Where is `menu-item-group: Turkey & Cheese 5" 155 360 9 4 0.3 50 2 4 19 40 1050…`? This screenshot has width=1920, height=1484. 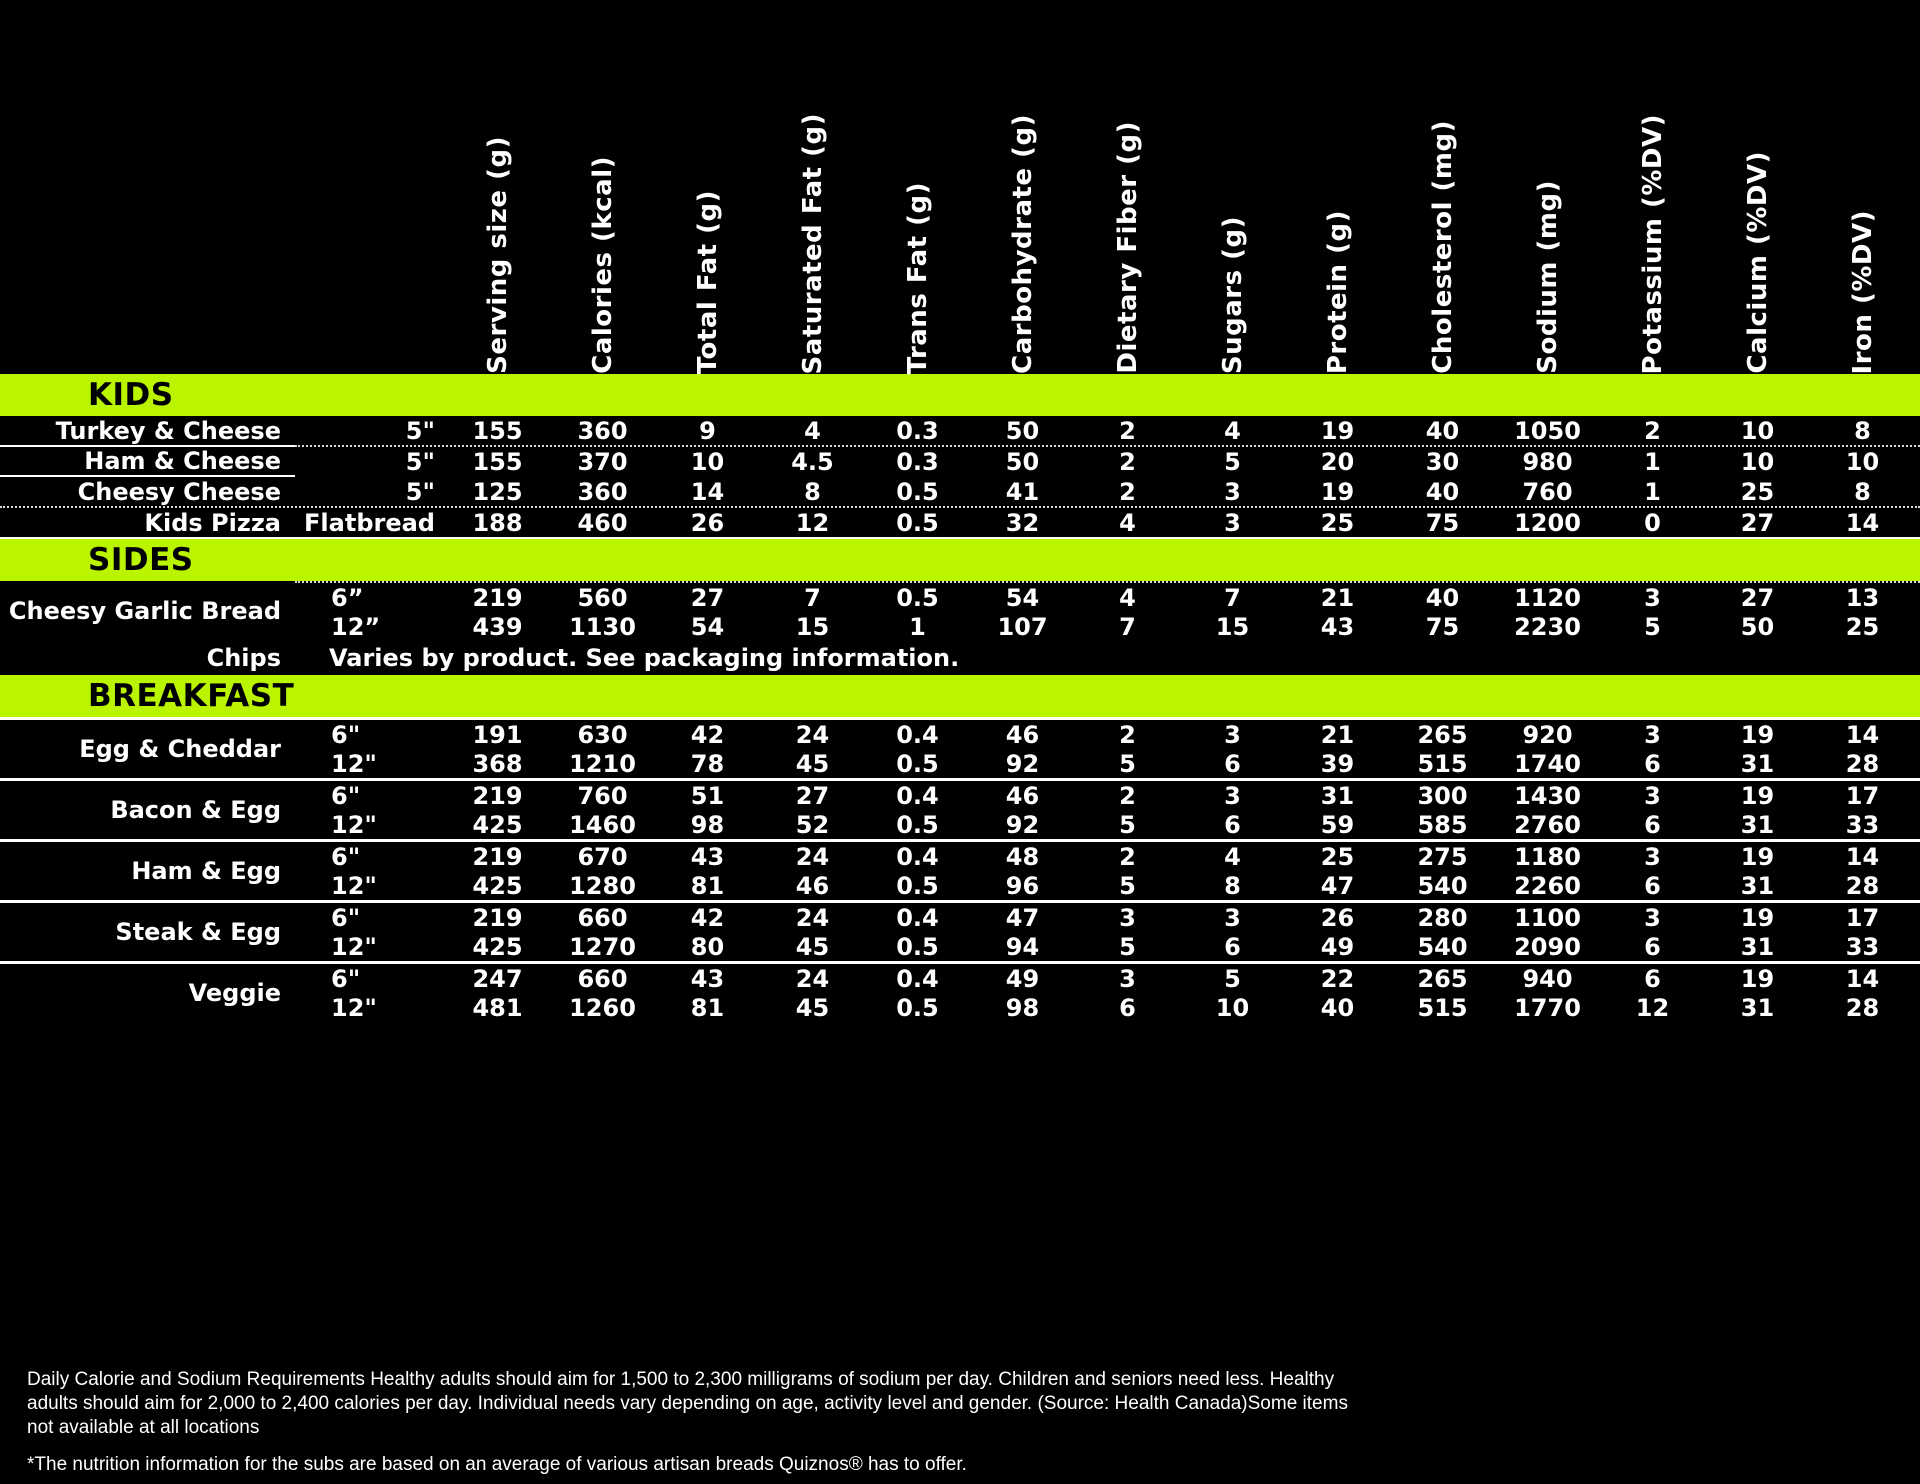 menu-item-group: Turkey & Cheese 5" 155 360 9 4 0.3 50 2 4 19 40 1050… is located at coordinates (960, 431).